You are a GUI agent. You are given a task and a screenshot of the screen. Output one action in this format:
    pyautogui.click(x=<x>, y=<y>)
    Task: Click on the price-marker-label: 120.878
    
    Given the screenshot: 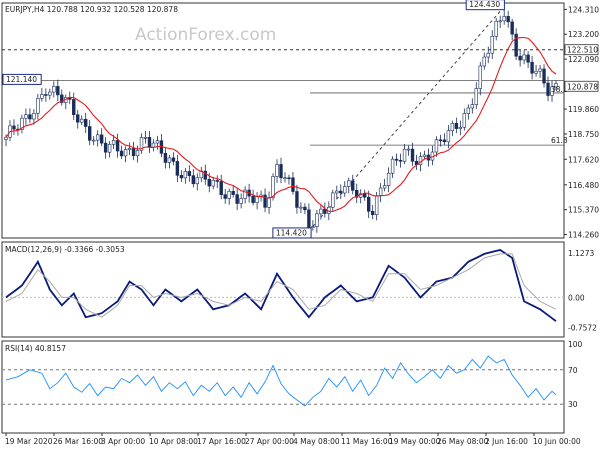 What is the action you would take?
    pyautogui.click(x=582, y=86)
    